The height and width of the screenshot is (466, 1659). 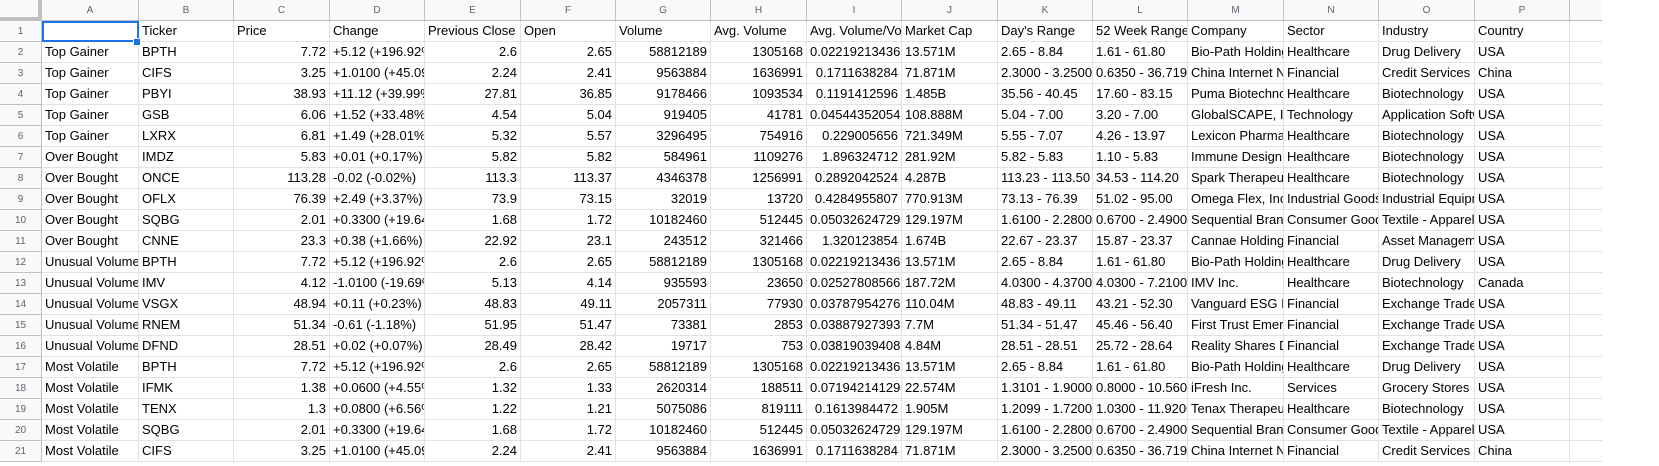 What do you see at coordinates (1331, 157) in the screenshot?
I see `cell-n7: Healthcare` at bounding box center [1331, 157].